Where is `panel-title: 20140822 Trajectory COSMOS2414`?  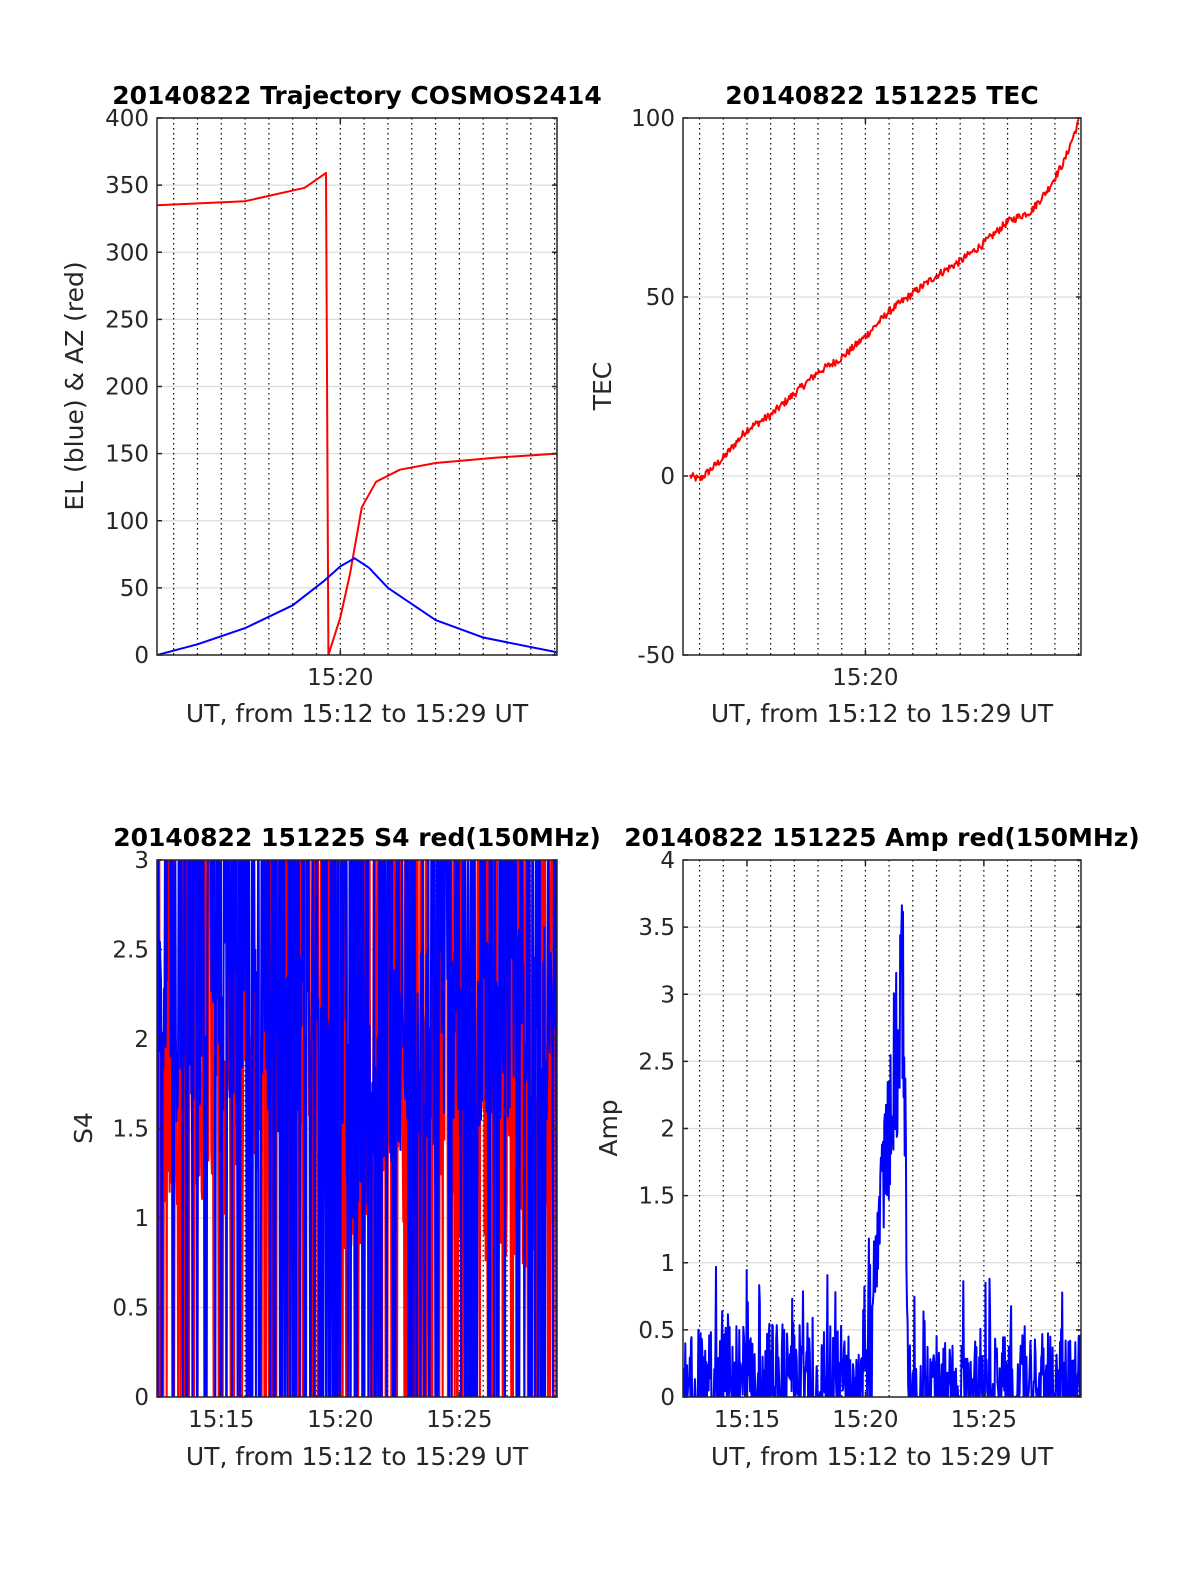
panel-title: 20140822 Trajectory COSMOS2414 is located at coordinates (357, 95).